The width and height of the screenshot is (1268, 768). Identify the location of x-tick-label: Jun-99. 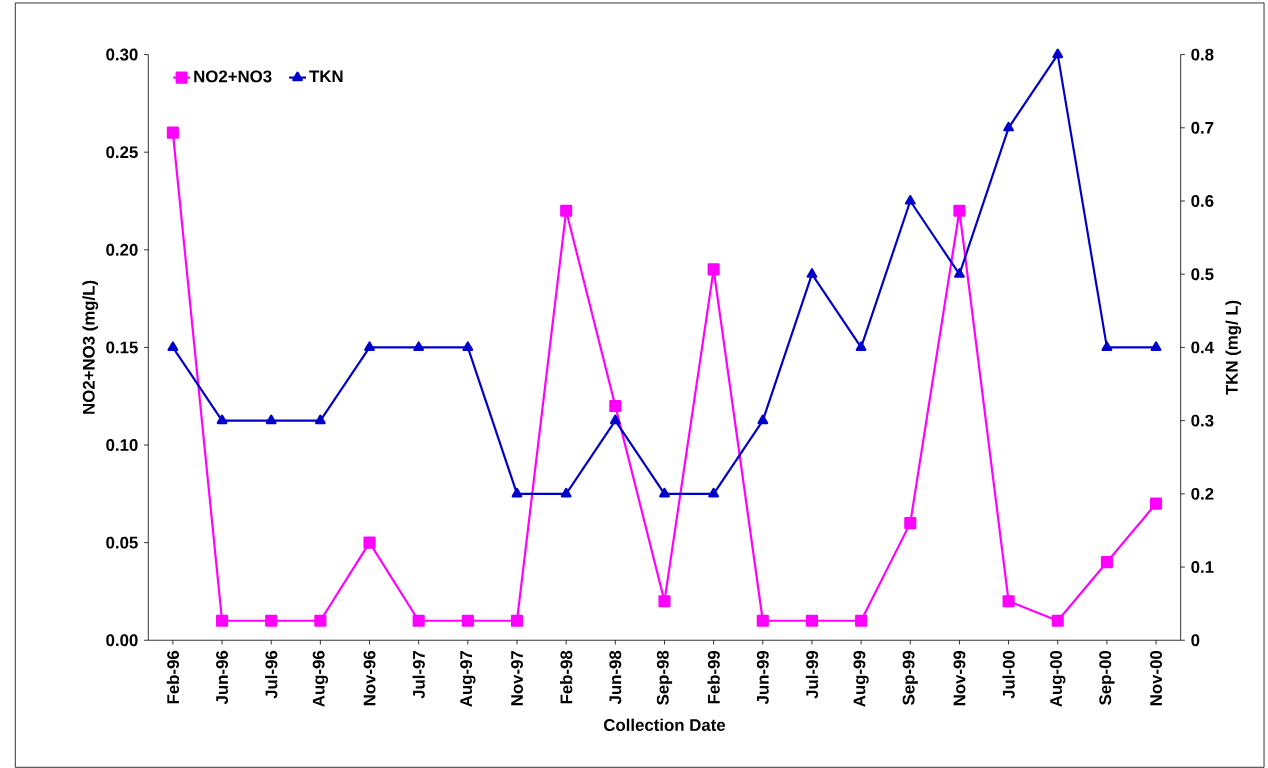
(762, 677).